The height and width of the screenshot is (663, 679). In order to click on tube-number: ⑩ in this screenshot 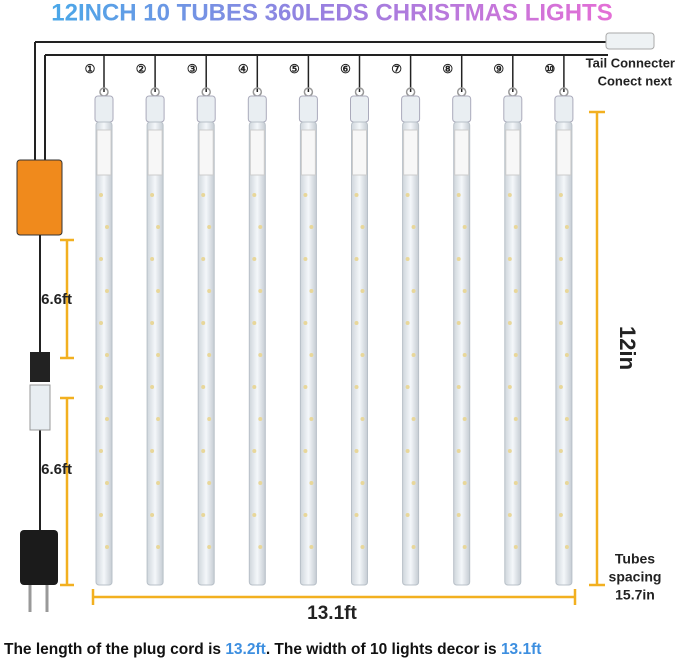, I will do `click(550, 69)`.